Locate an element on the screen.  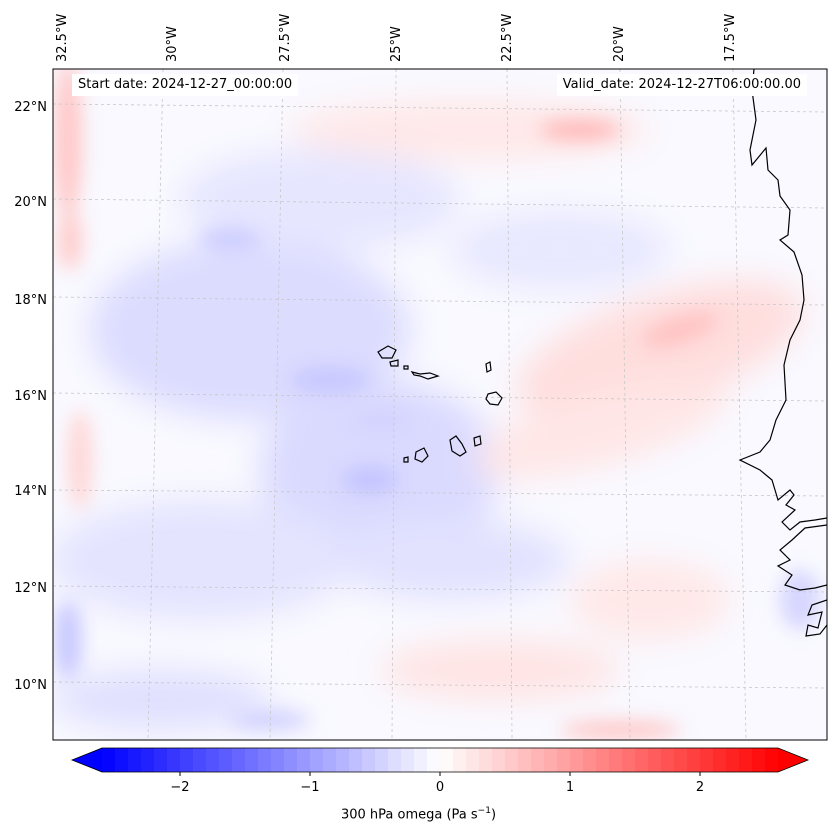
cape-verde-islands is located at coordinates (440, 404).